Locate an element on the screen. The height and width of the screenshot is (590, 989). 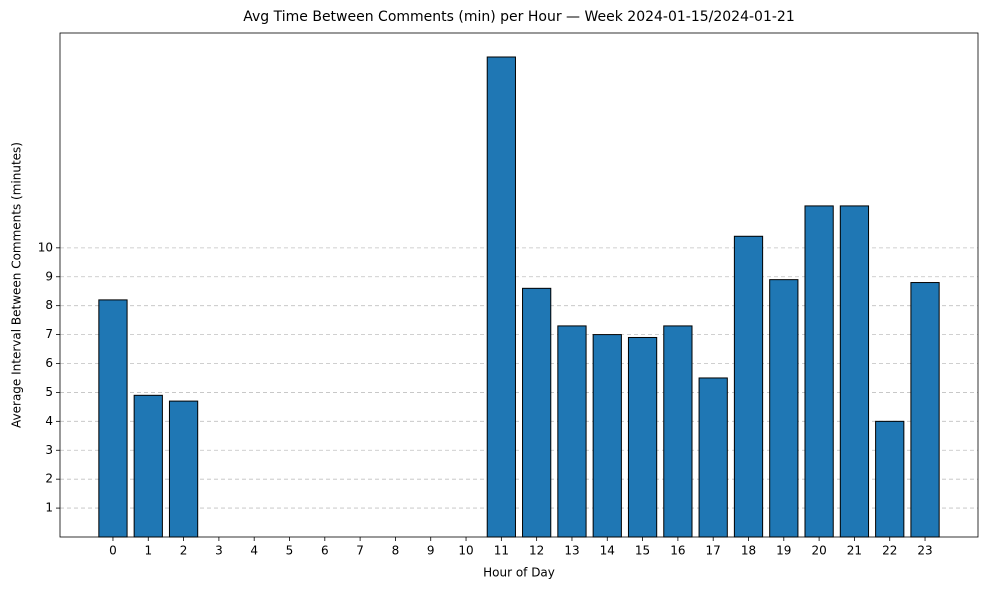
x-tick-label: 9 is located at coordinates (431, 551).